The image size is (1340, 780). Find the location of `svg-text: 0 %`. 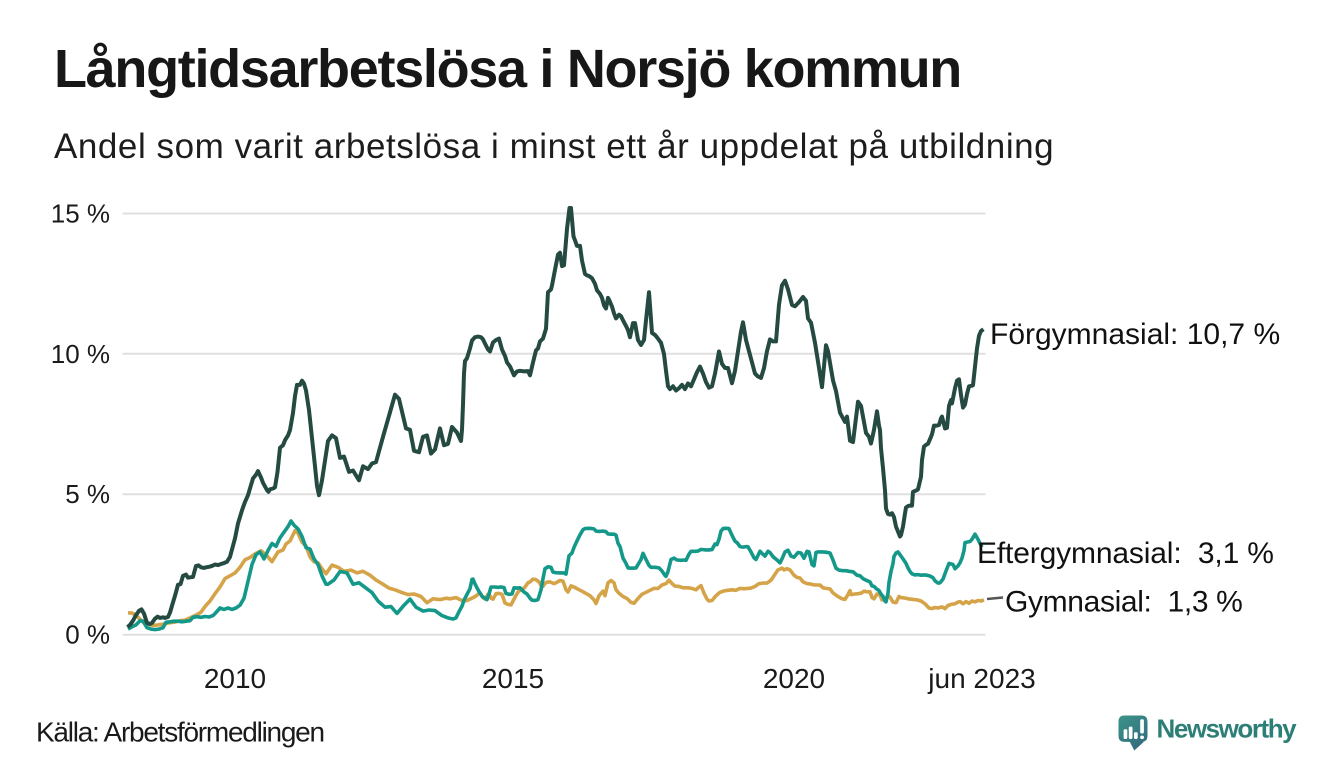

svg-text: 0 % is located at coordinates (87, 635).